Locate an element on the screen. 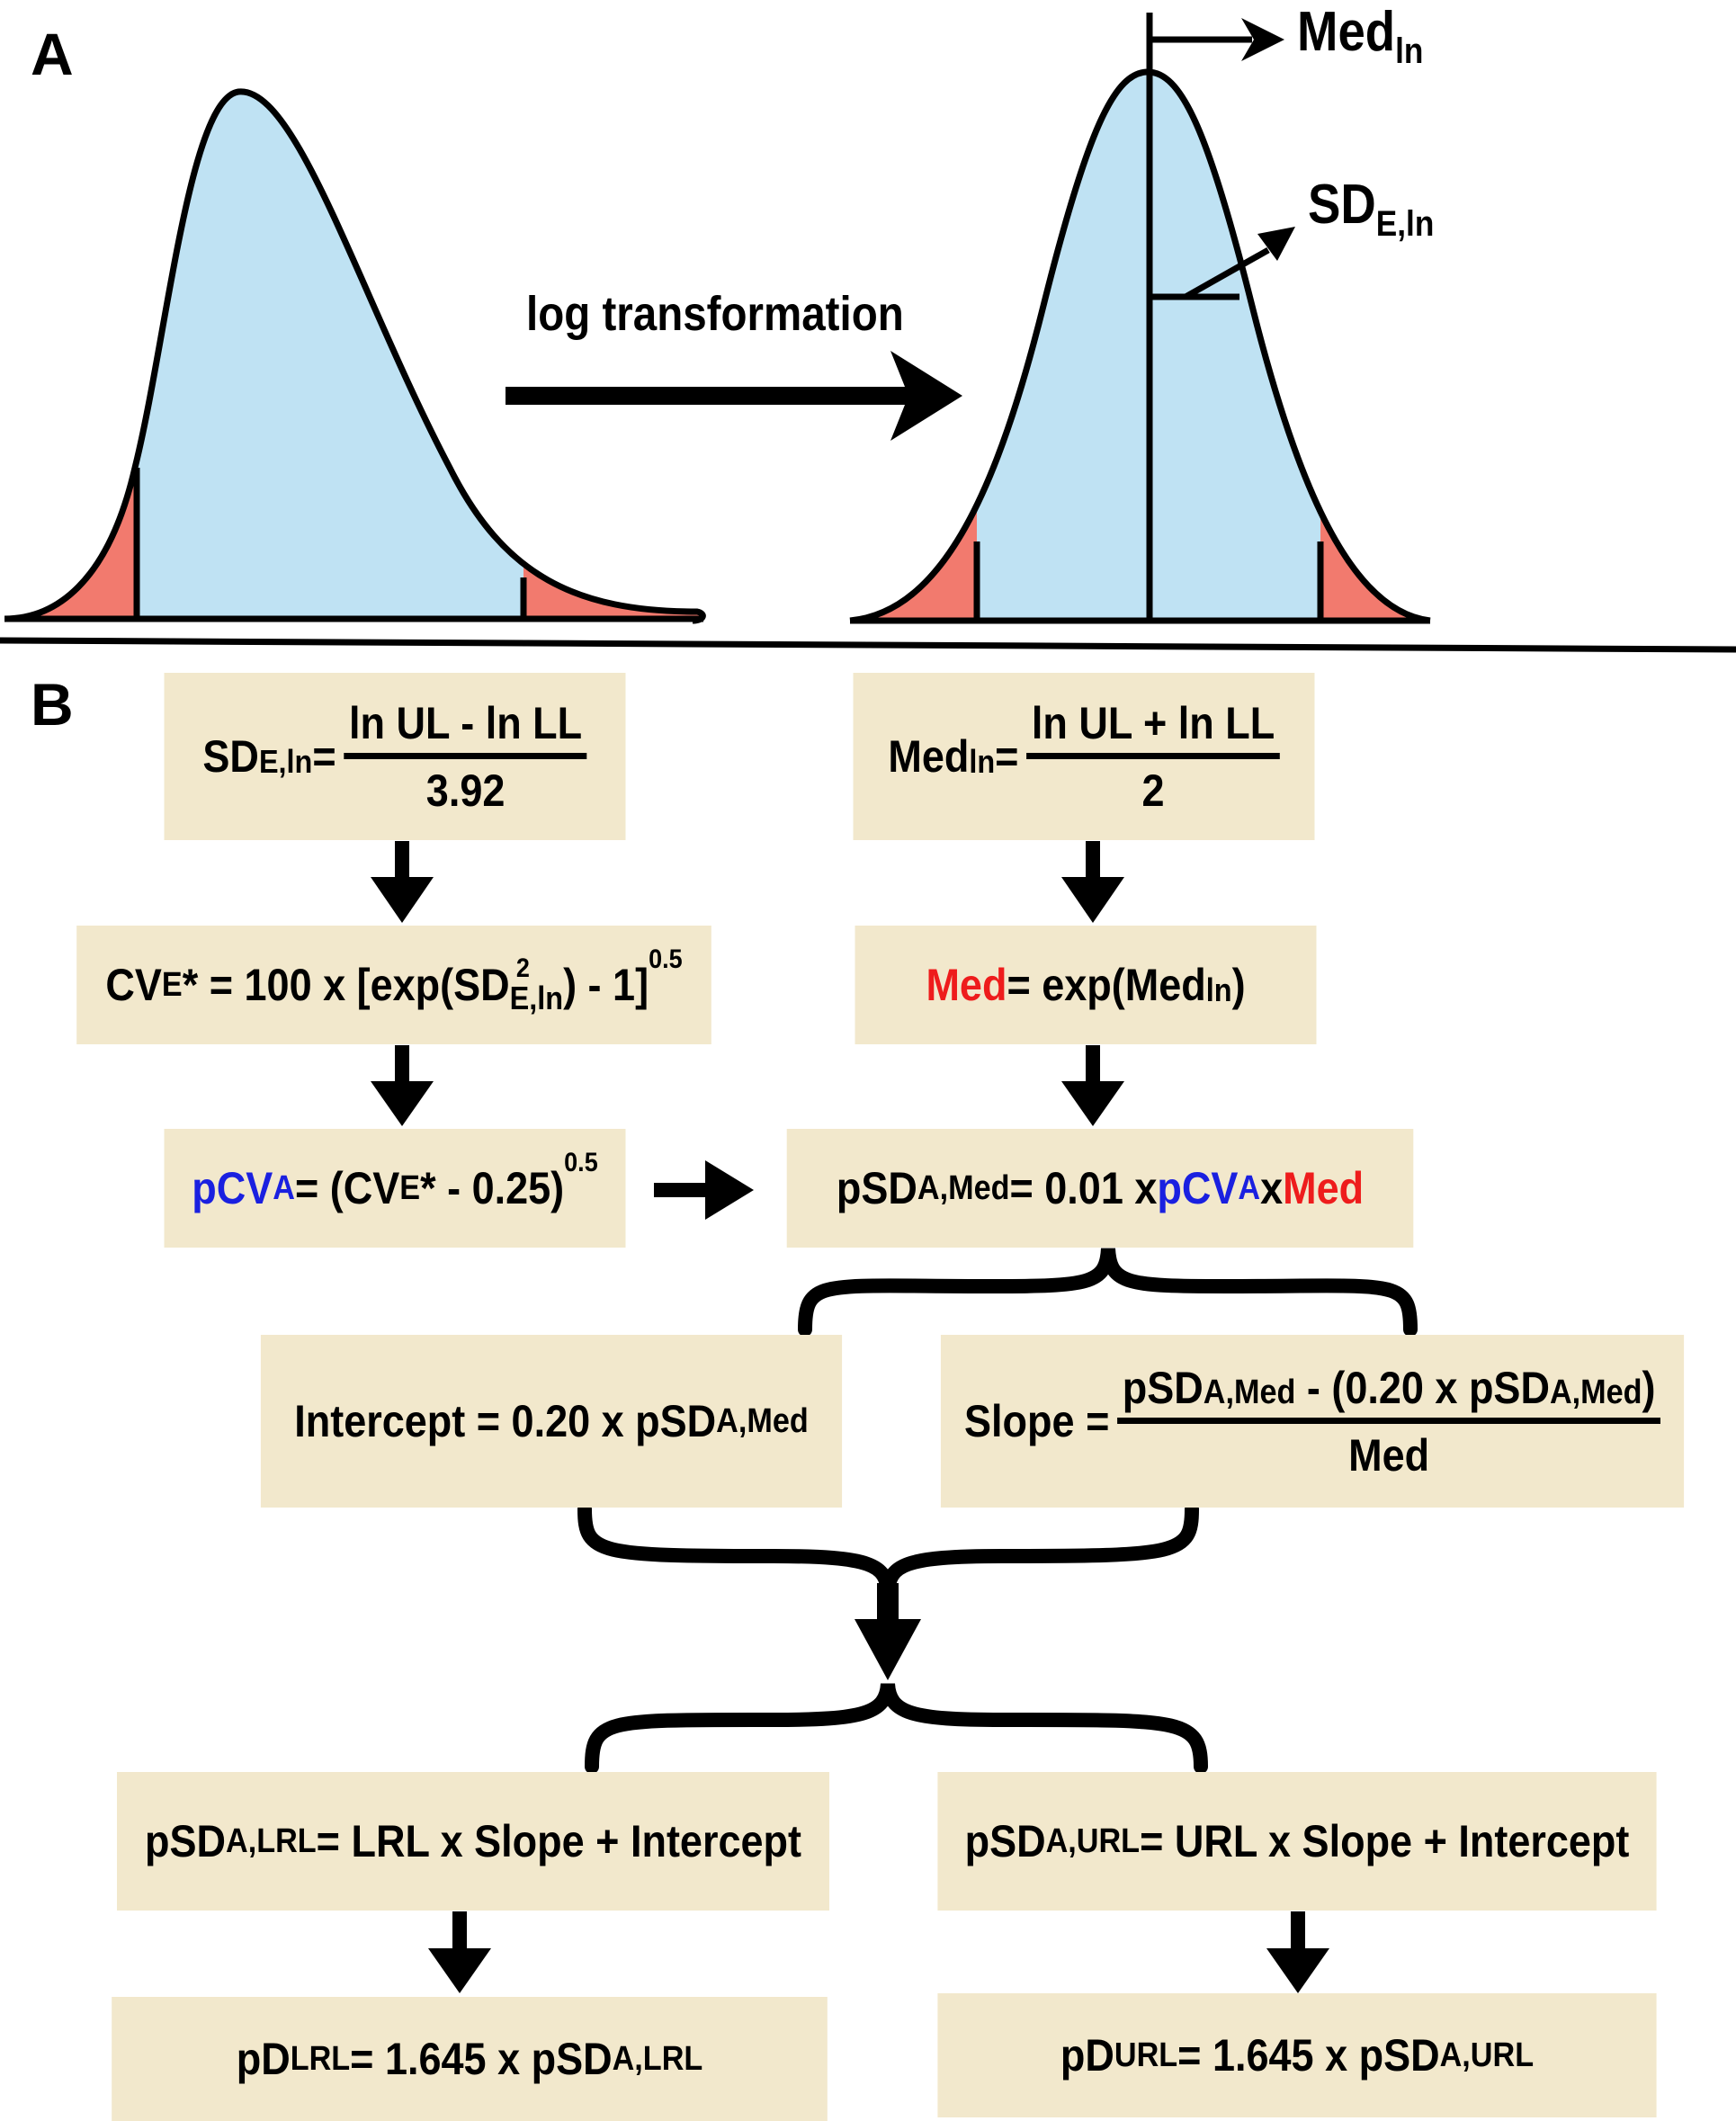  sde-ln-formula-box: SD E,ln = ln UL - ln LL 3.92 is located at coordinates (395, 756).